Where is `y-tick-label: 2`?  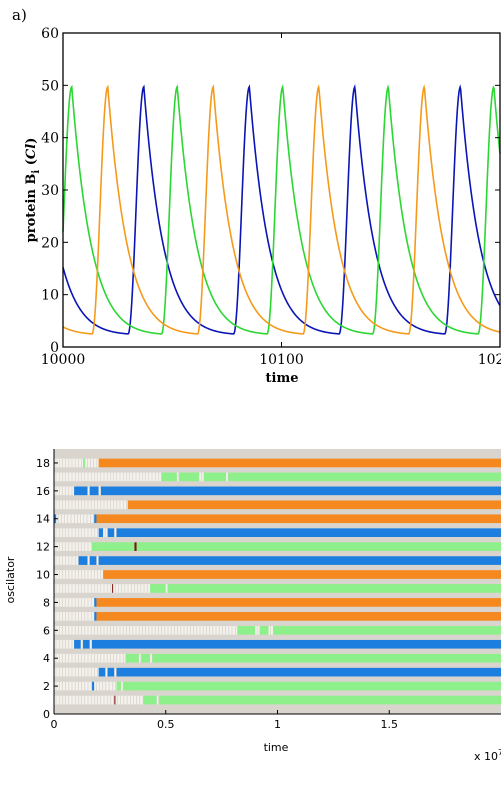
y-tick-label: 2 is located at coordinates (46, 686).